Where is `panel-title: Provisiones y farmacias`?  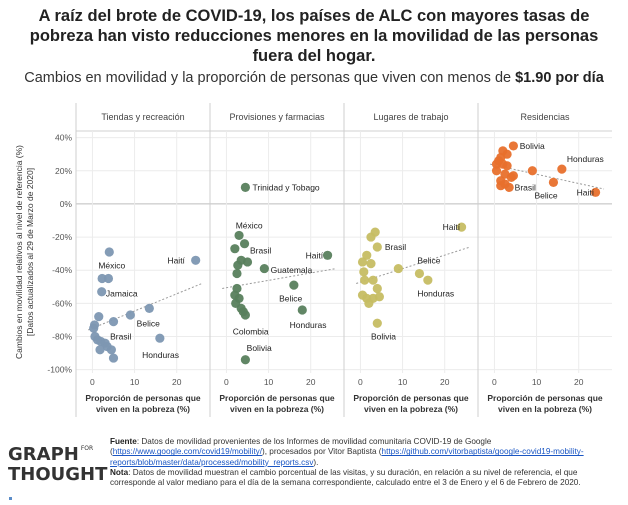 panel-title: Provisiones y farmacias is located at coordinates (277, 117).